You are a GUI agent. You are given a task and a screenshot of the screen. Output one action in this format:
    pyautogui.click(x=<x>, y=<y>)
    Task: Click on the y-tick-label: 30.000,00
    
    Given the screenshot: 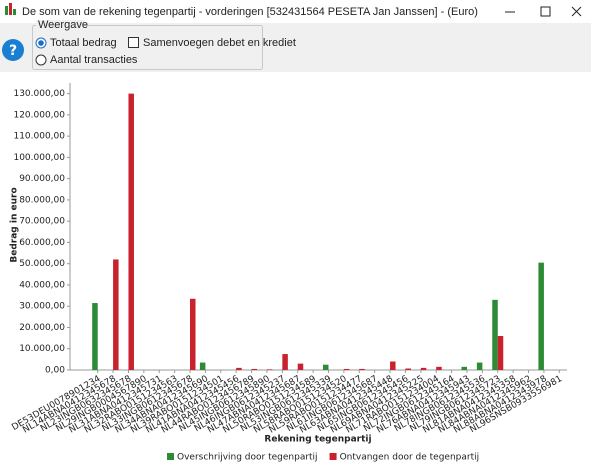 What is the action you would take?
    pyautogui.click(x=42, y=307)
    